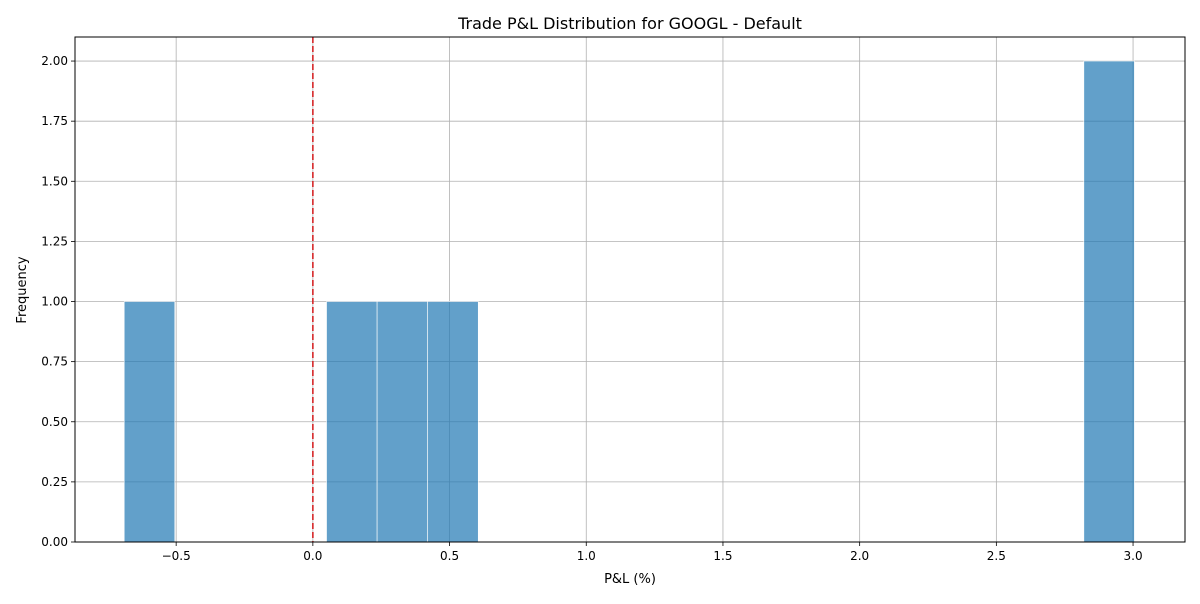 This screenshot has height=604, width=1200. I want to click on y-tick-label: 2.00, so click(54, 61).